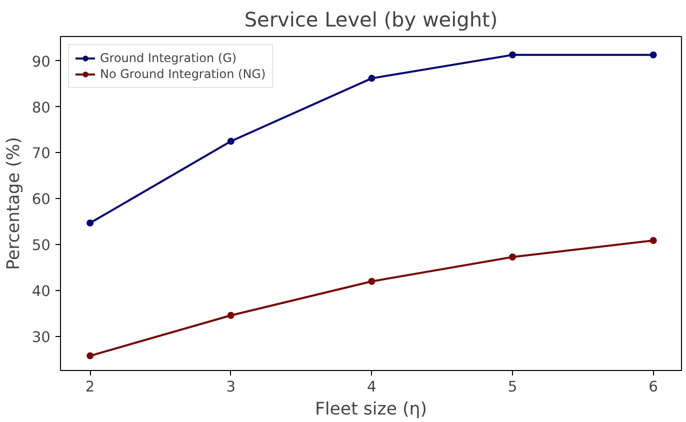  Describe the element at coordinates (41, 337) in the screenshot. I see `y-tick-label: 30` at that location.